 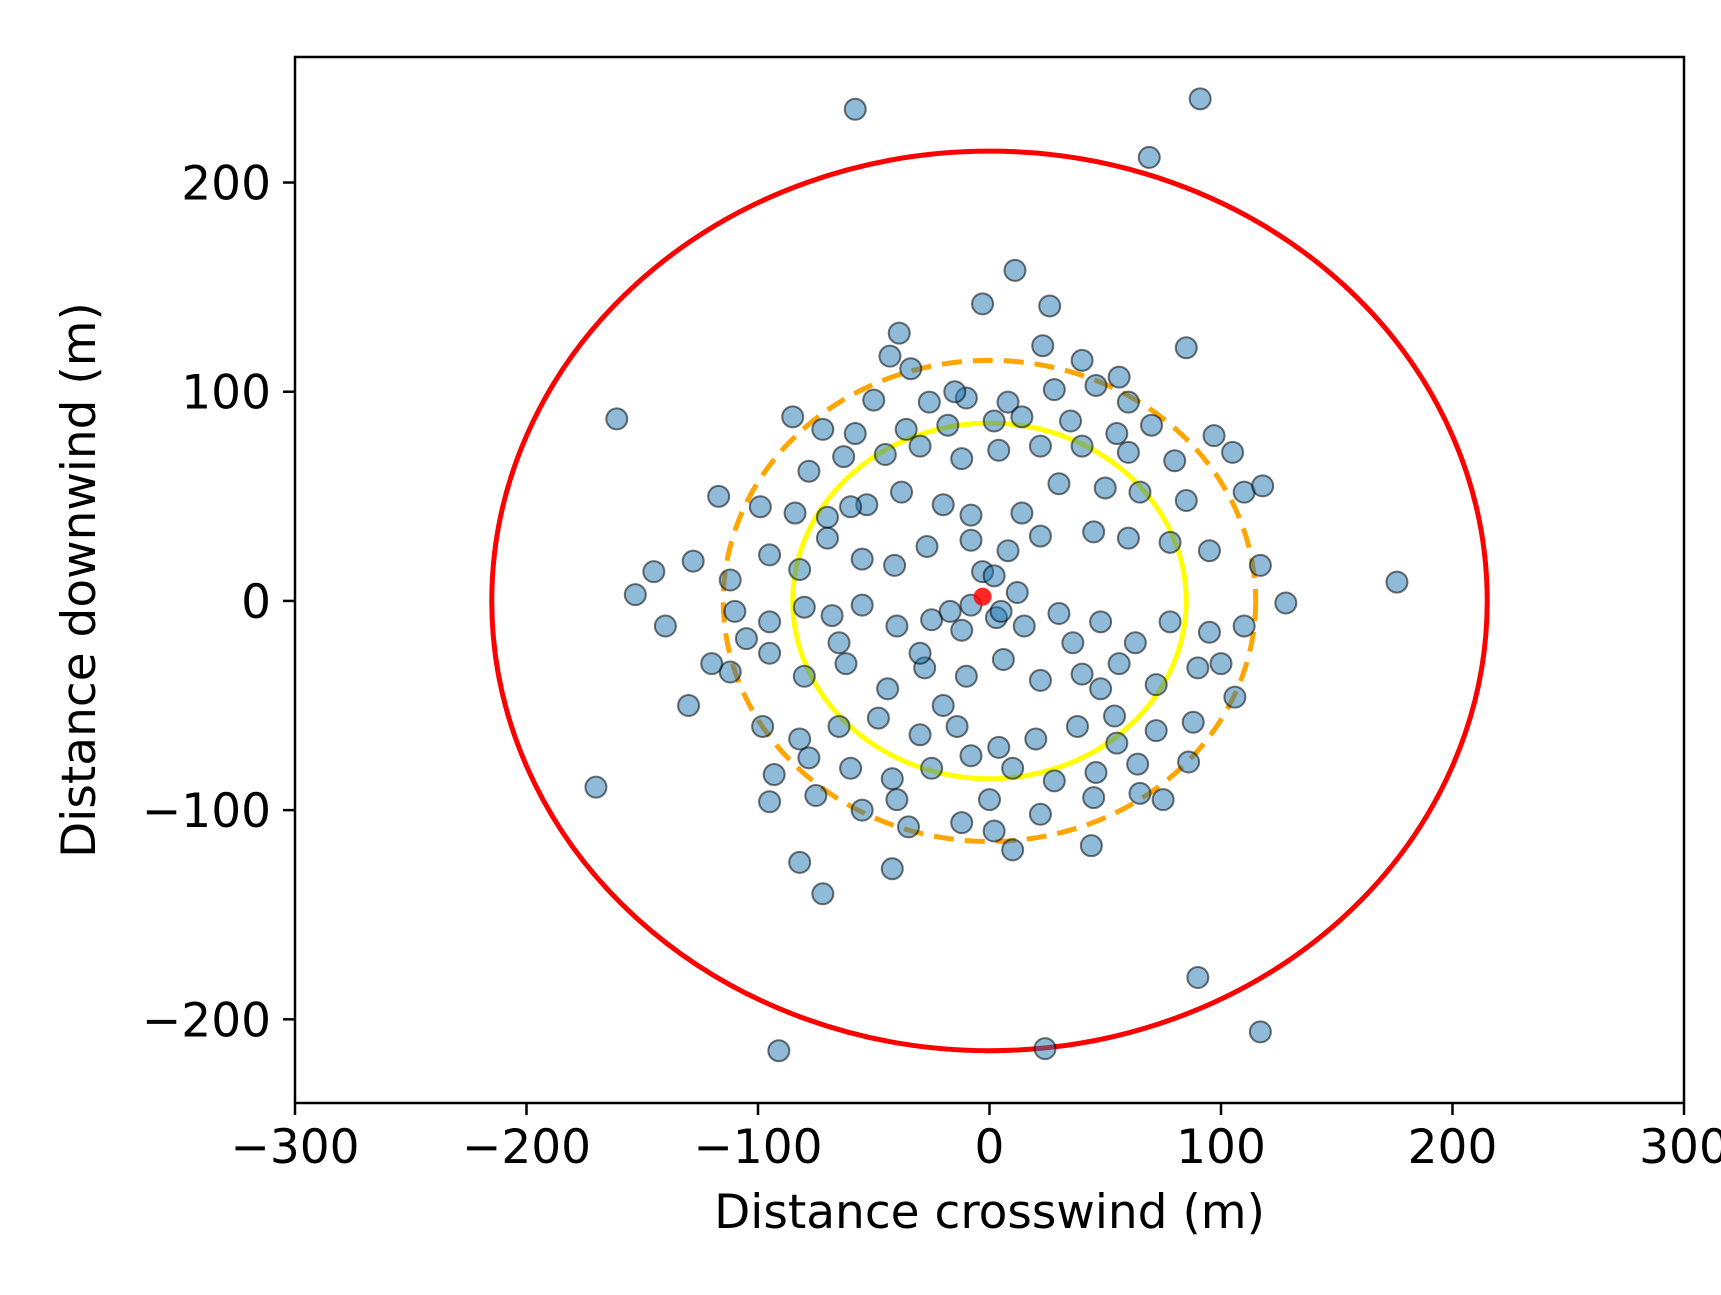 I want to click on x-tick-label: −100, so click(x=757, y=1147).